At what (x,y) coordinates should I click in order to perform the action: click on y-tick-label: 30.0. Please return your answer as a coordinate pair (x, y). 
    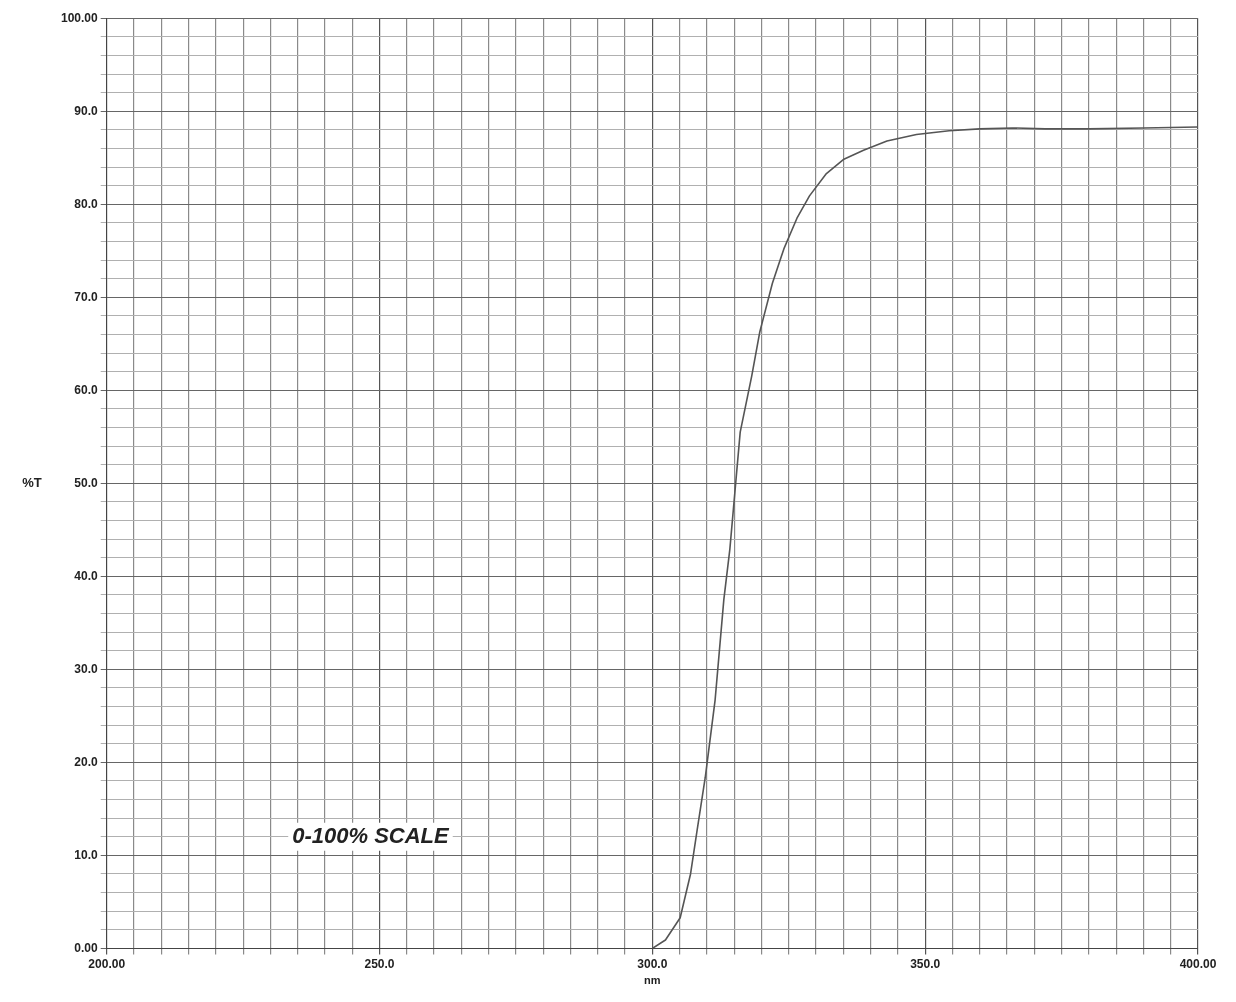
    Looking at the image, I should click on (86, 668).